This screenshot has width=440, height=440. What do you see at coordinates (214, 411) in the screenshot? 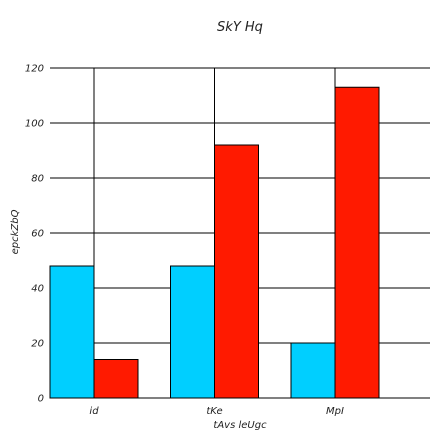
I see `x-tick-label: tKe` at bounding box center [214, 411].